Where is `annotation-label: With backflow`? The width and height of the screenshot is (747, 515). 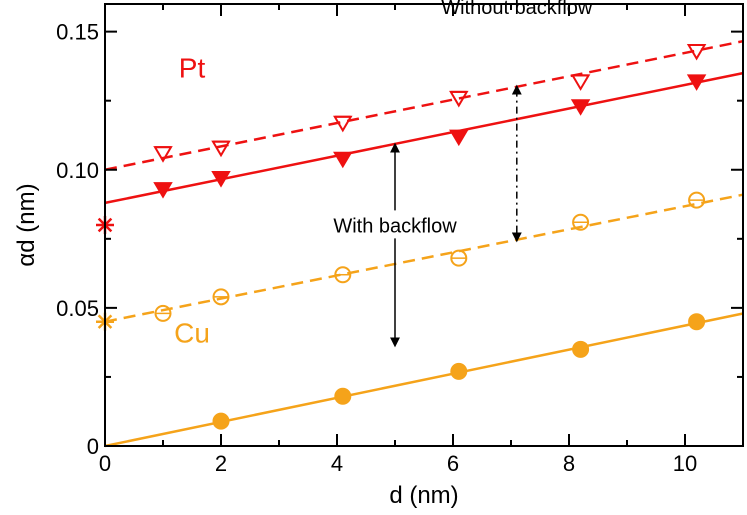 annotation-label: With backflow is located at coordinates (395, 226).